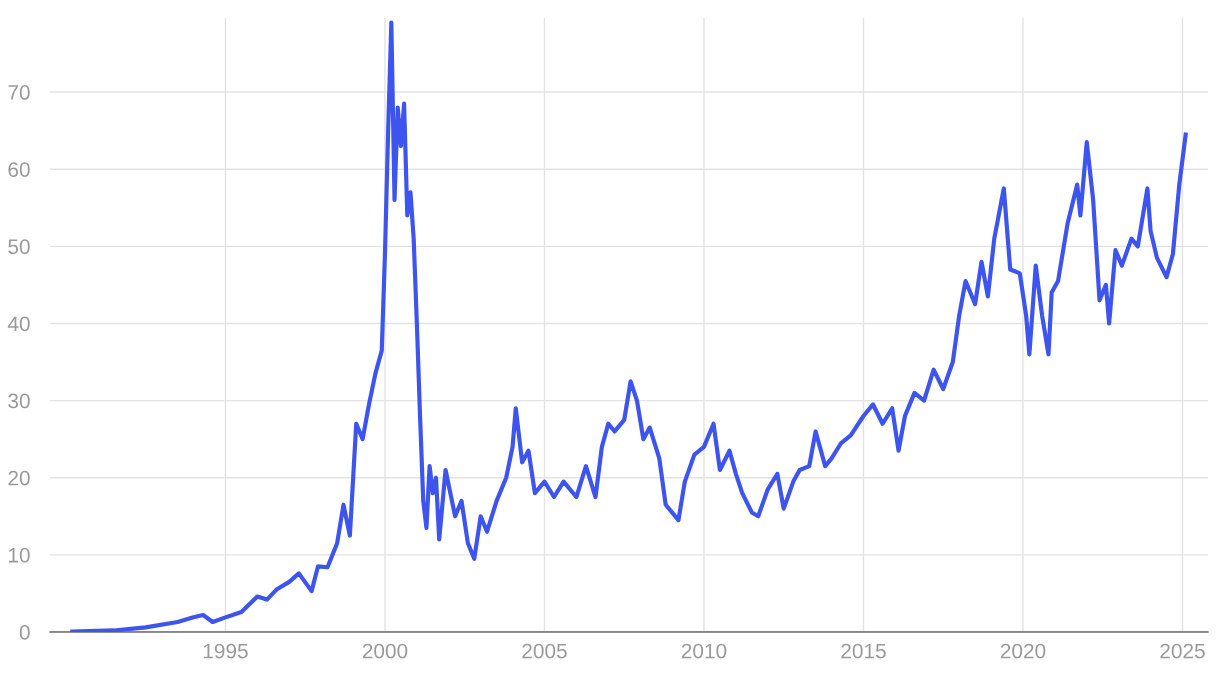  I want to click on y-tick-label: 20, so click(19, 478).